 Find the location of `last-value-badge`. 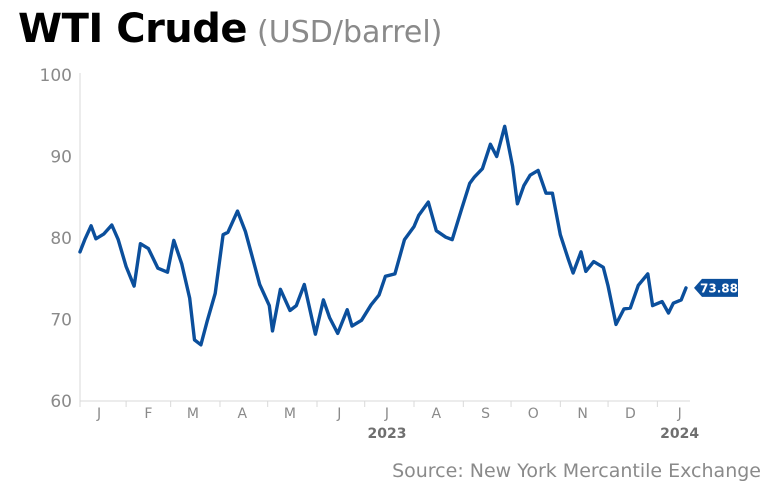

last-value-badge is located at coordinates (716, 287).